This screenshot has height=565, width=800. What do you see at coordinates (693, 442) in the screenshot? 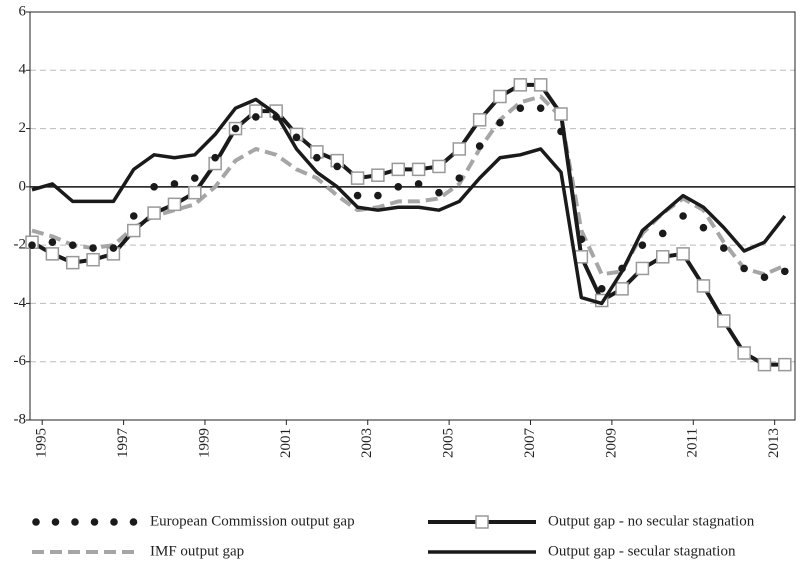
I see `x-tick-label: 2011` at bounding box center [693, 442].